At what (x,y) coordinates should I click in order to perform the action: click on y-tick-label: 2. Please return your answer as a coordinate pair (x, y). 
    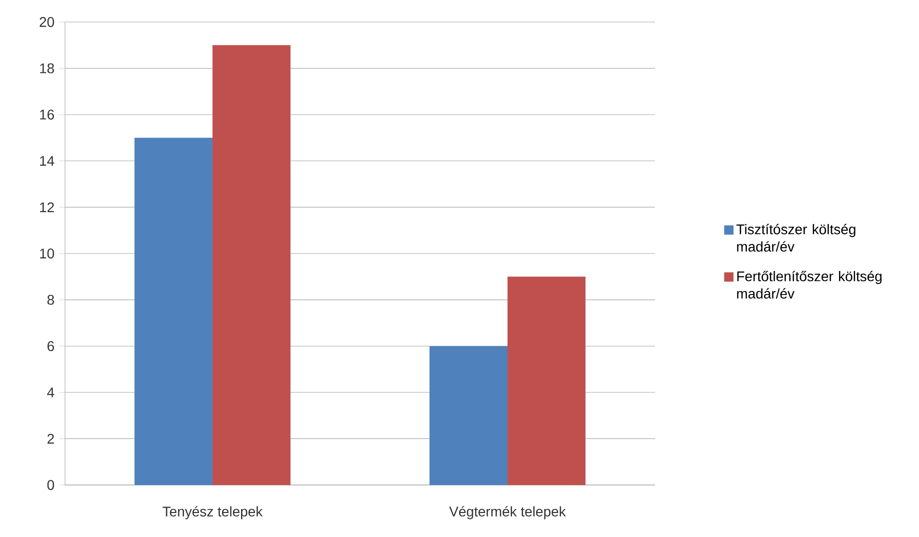
    Looking at the image, I should click on (51, 439).